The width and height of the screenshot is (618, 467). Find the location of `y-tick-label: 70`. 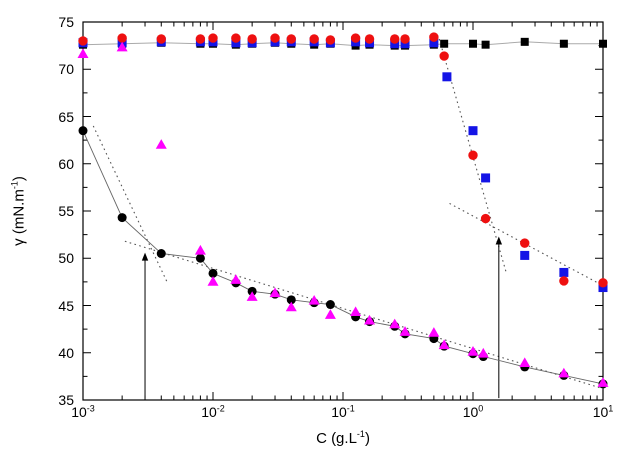

y-tick-label: 70 is located at coordinates (66, 69).